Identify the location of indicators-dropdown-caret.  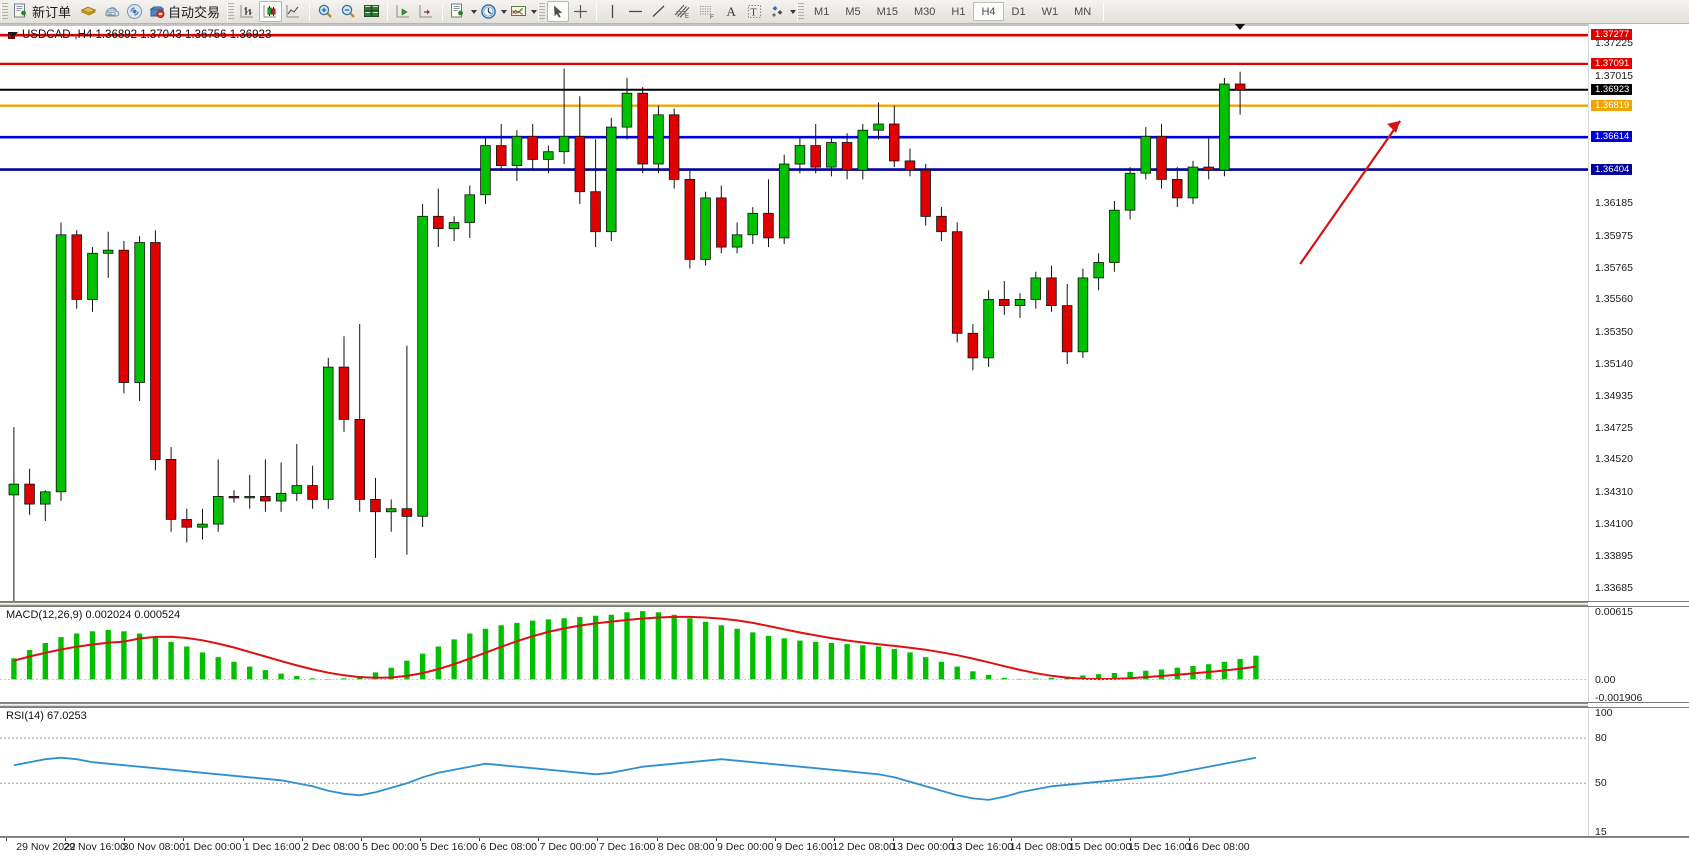
(474, 11).